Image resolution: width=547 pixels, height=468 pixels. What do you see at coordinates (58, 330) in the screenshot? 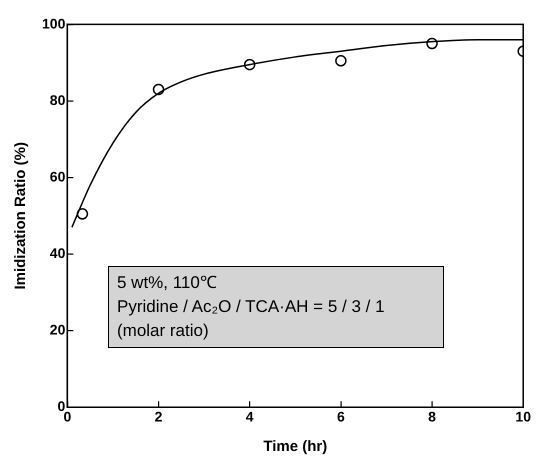
I see `y-tick-label: 20` at bounding box center [58, 330].